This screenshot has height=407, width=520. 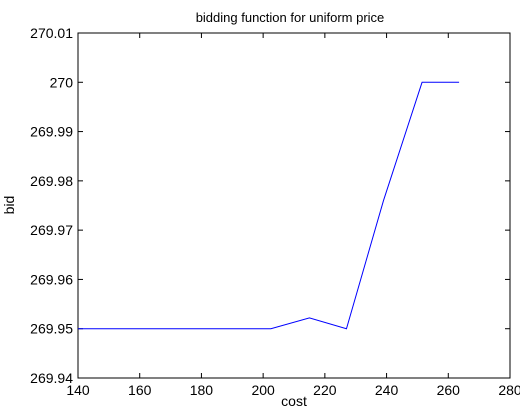 What do you see at coordinates (78, 390) in the screenshot?
I see `x-tick-label: 140` at bounding box center [78, 390].